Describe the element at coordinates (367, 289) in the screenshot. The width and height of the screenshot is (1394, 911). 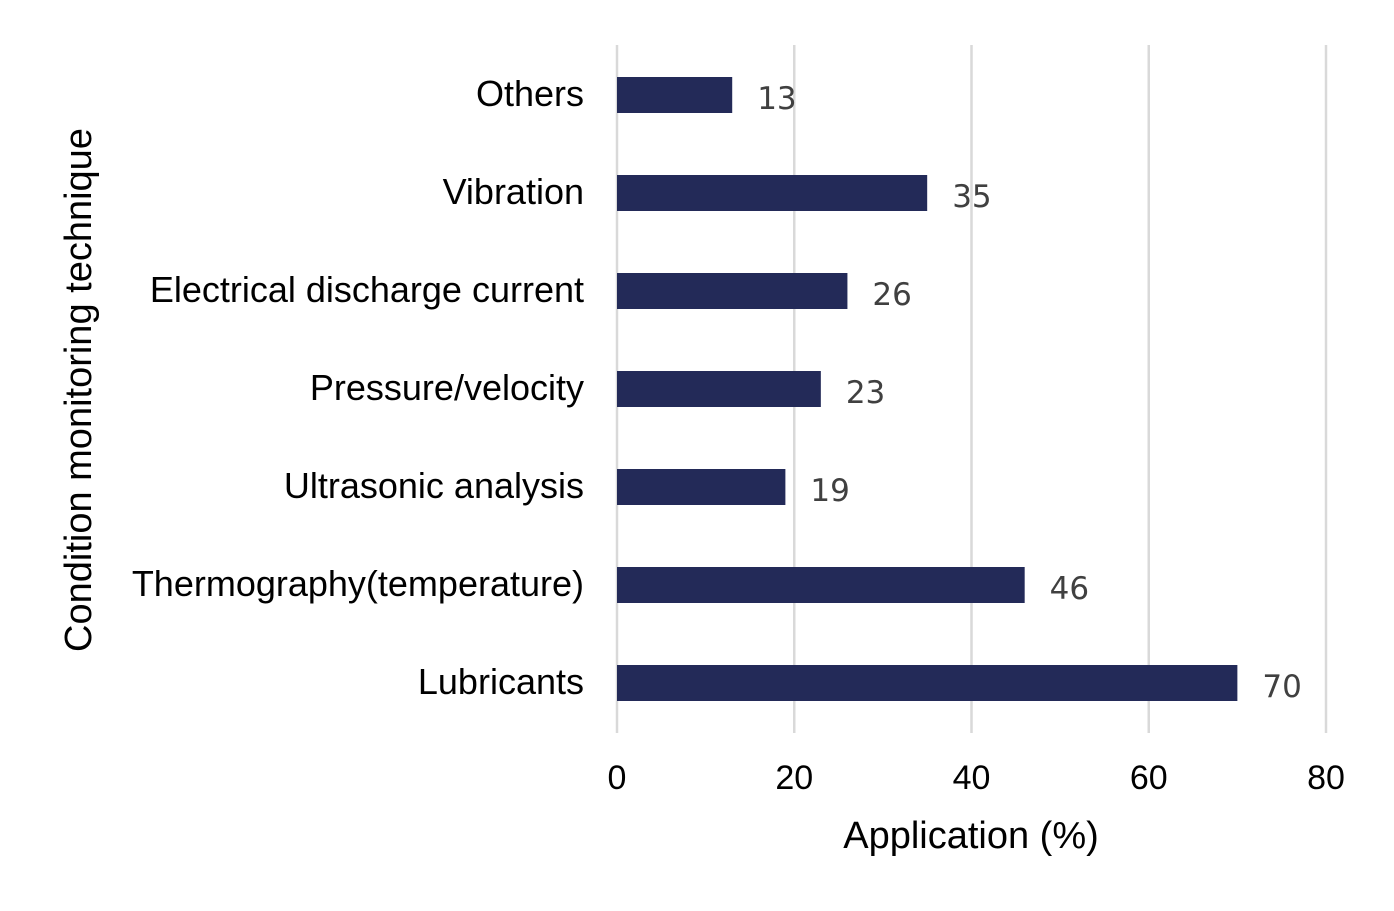
I see `category-label: Electrical discharge current` at that location.